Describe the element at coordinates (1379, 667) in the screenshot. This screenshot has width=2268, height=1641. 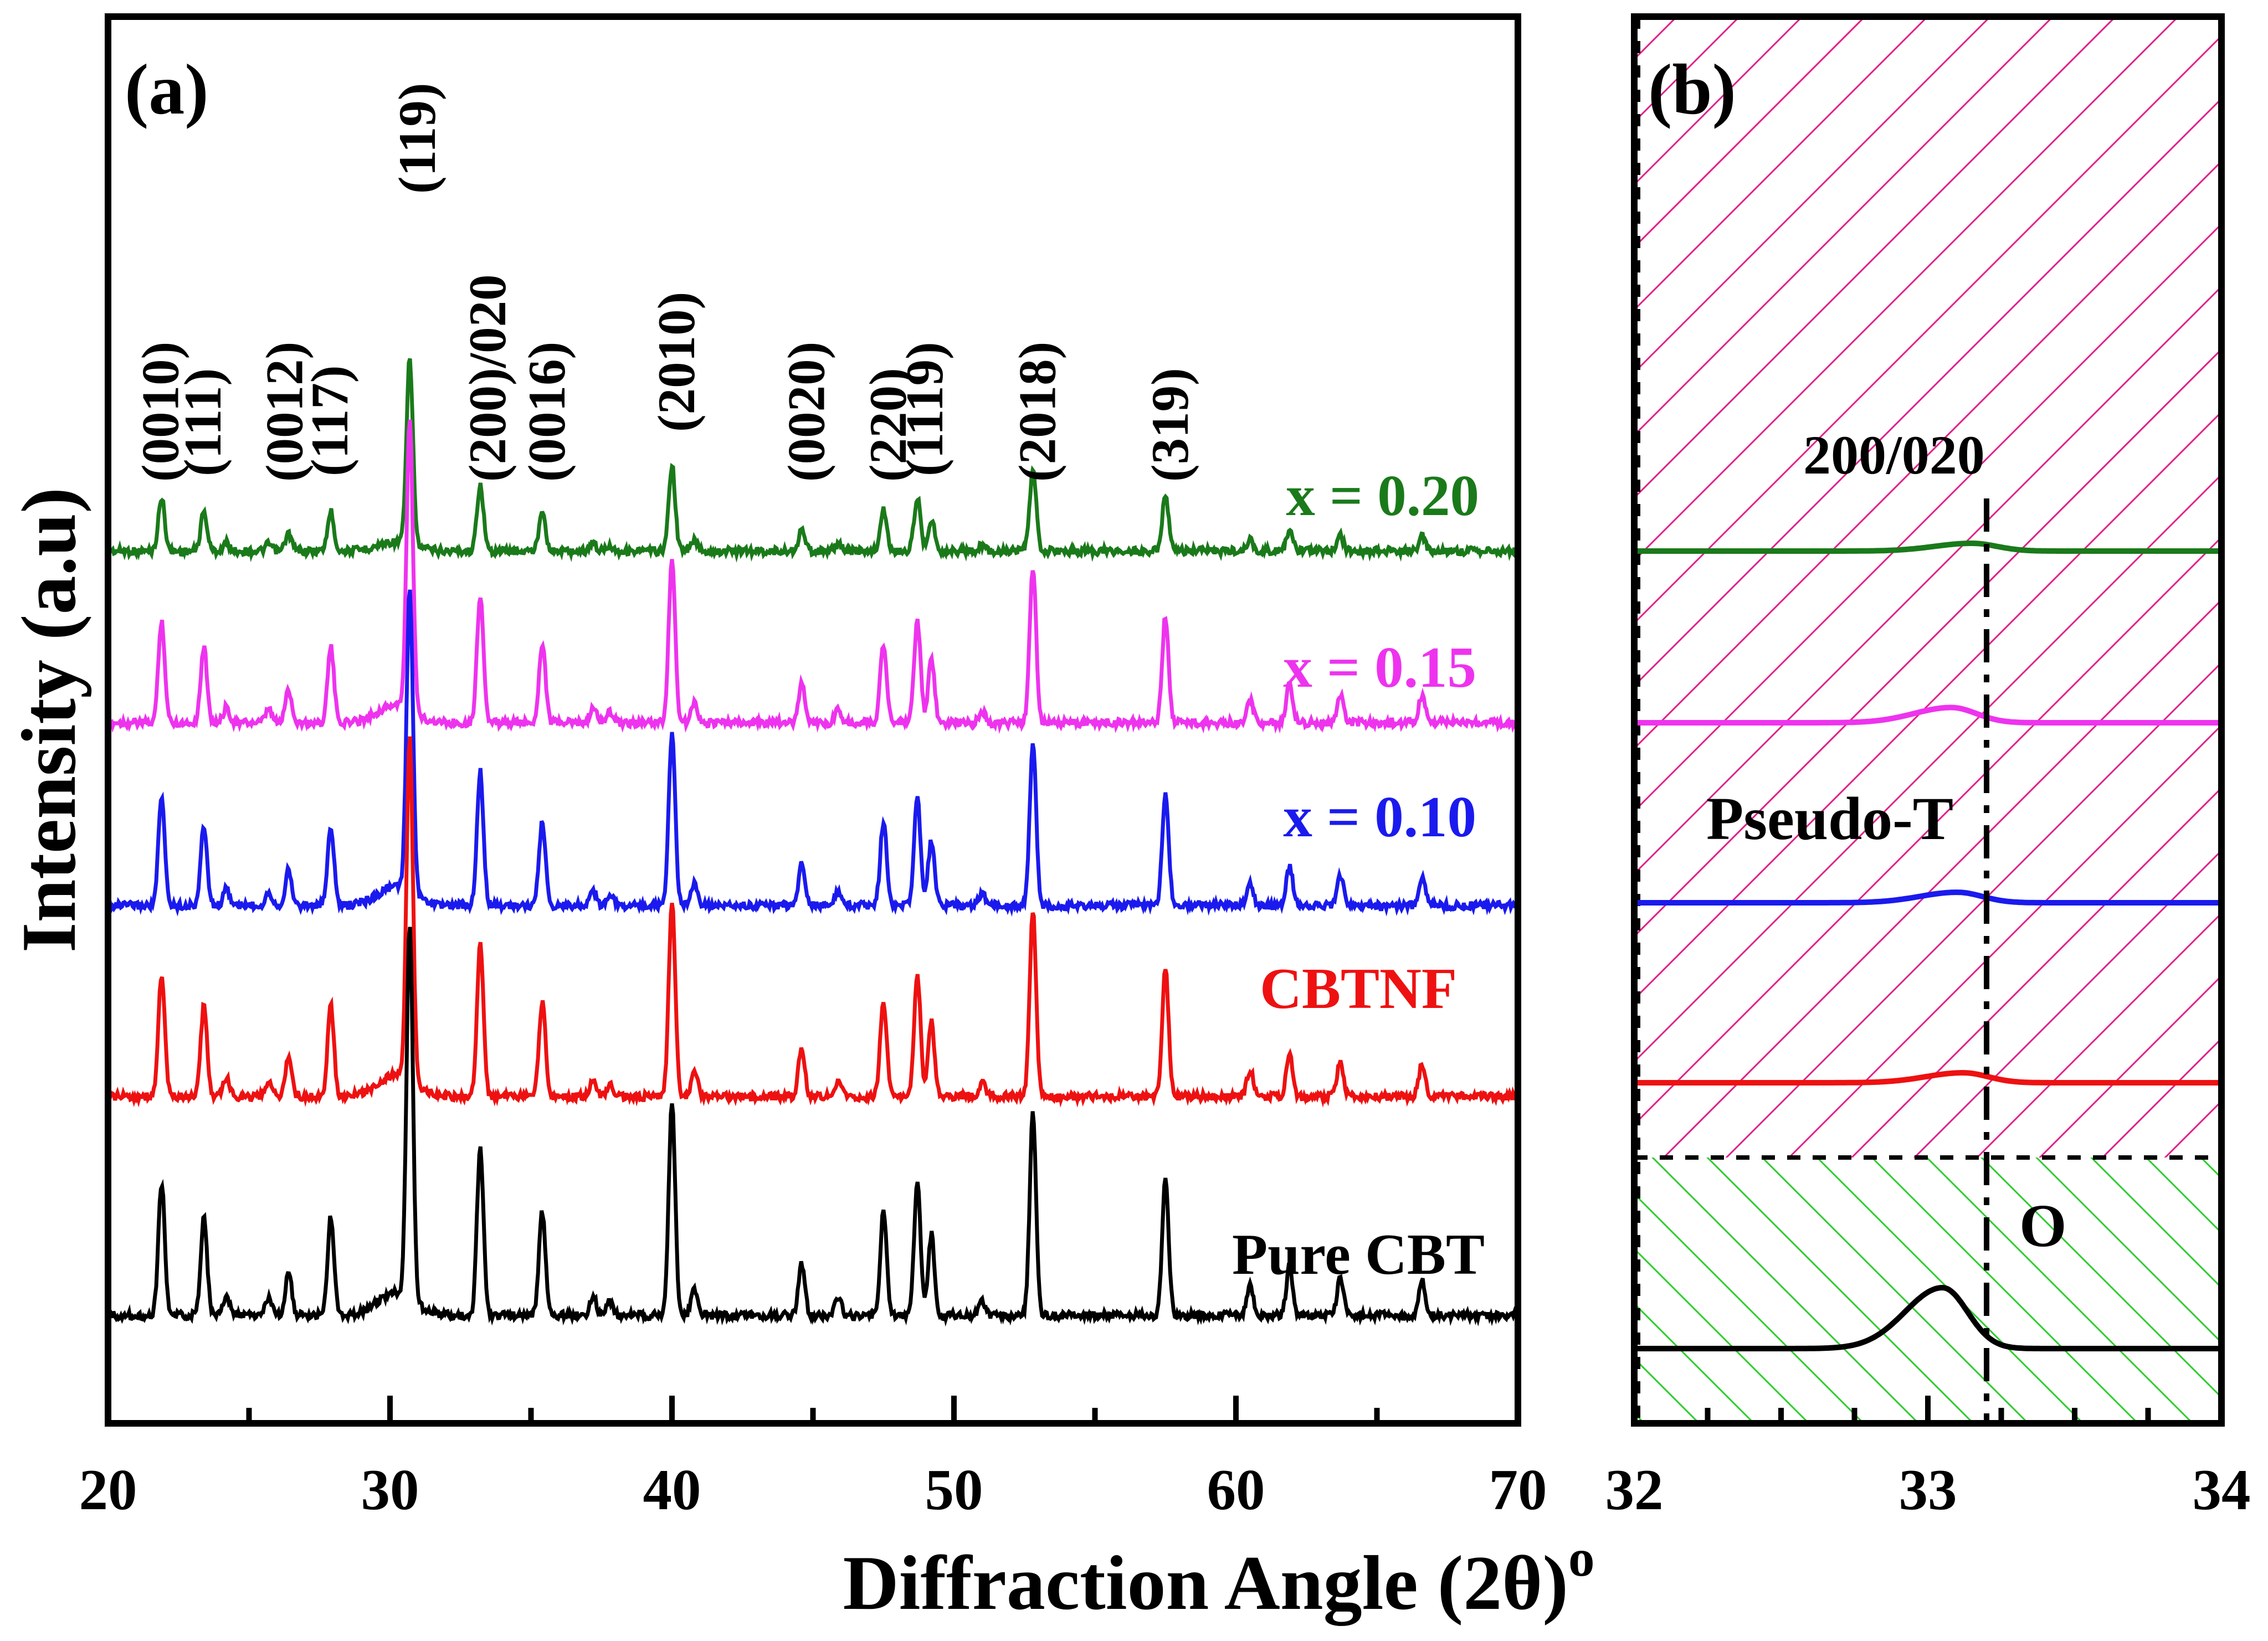
I see `series-label-x-0-15: x = 0.15` at that location.